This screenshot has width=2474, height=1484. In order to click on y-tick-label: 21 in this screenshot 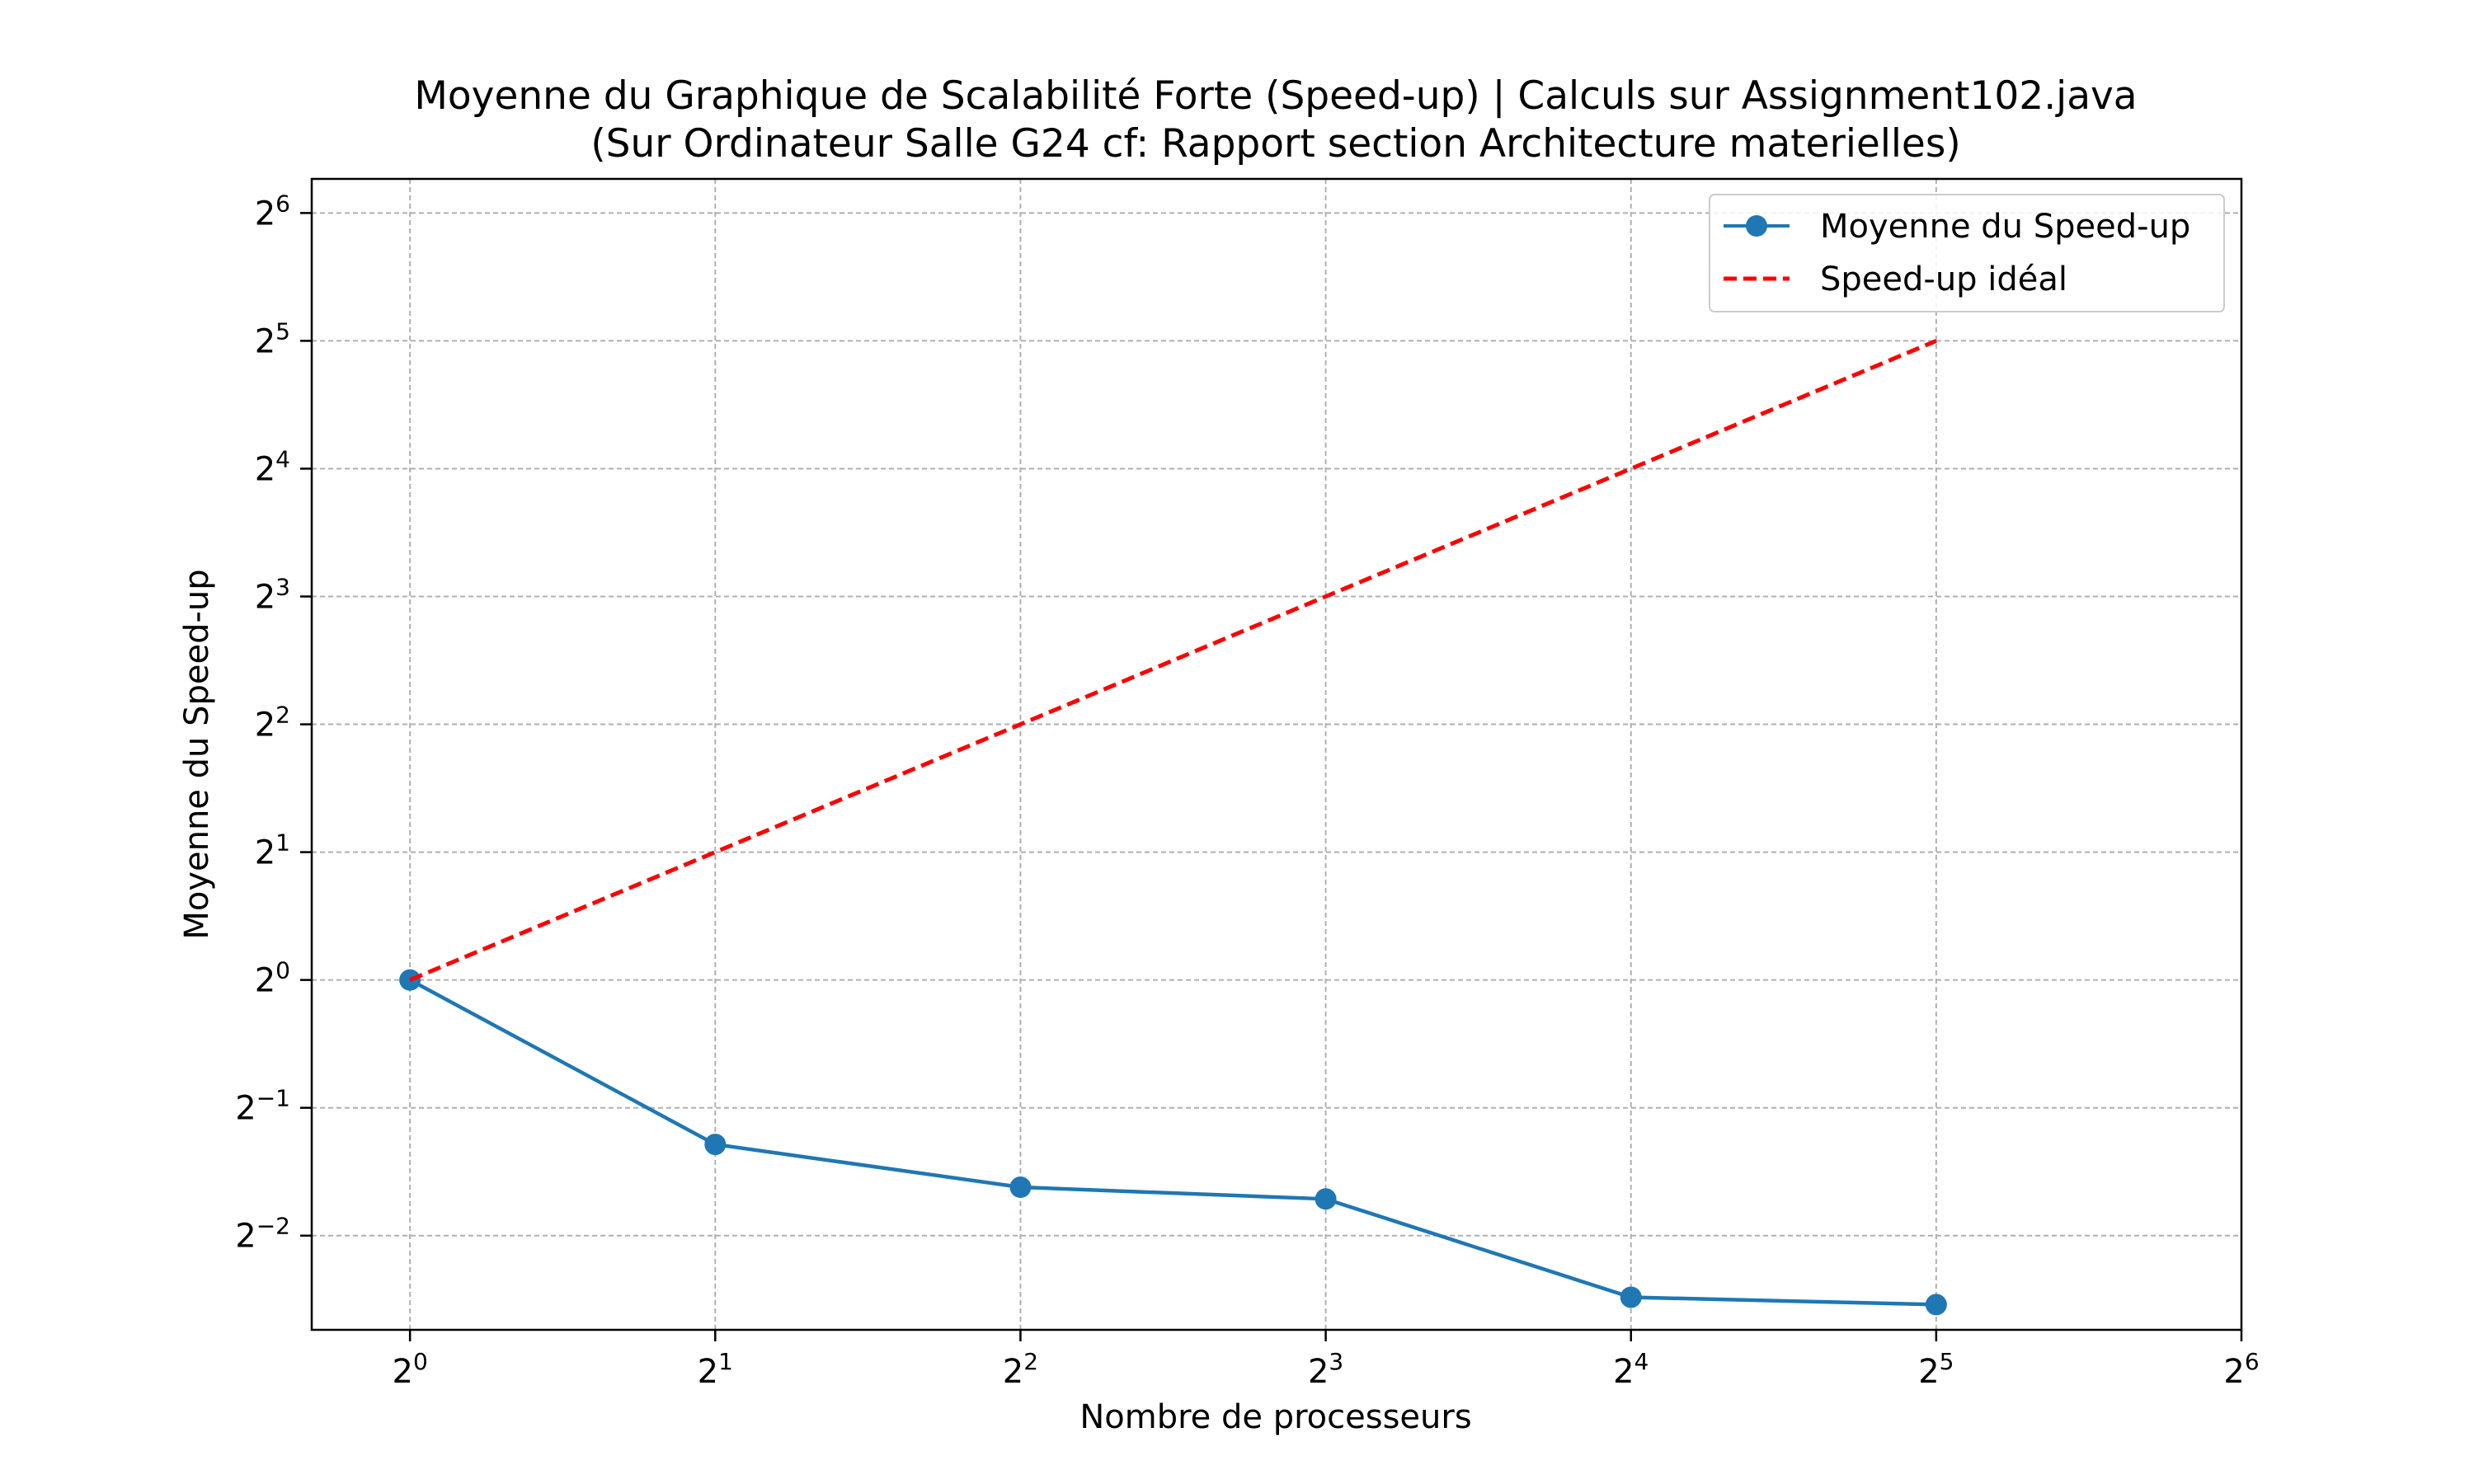, I will do `click(272, 850)`.